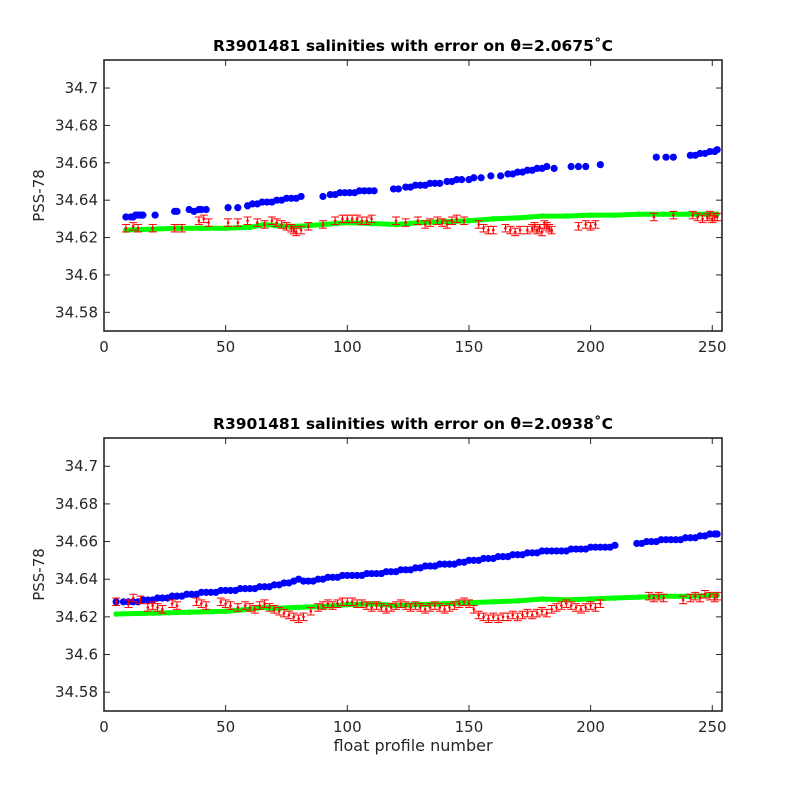 Image resolution: width=800 pixels, height=800 pixels. I want to click on y-tick-label: 34.66, so click(76, 542).